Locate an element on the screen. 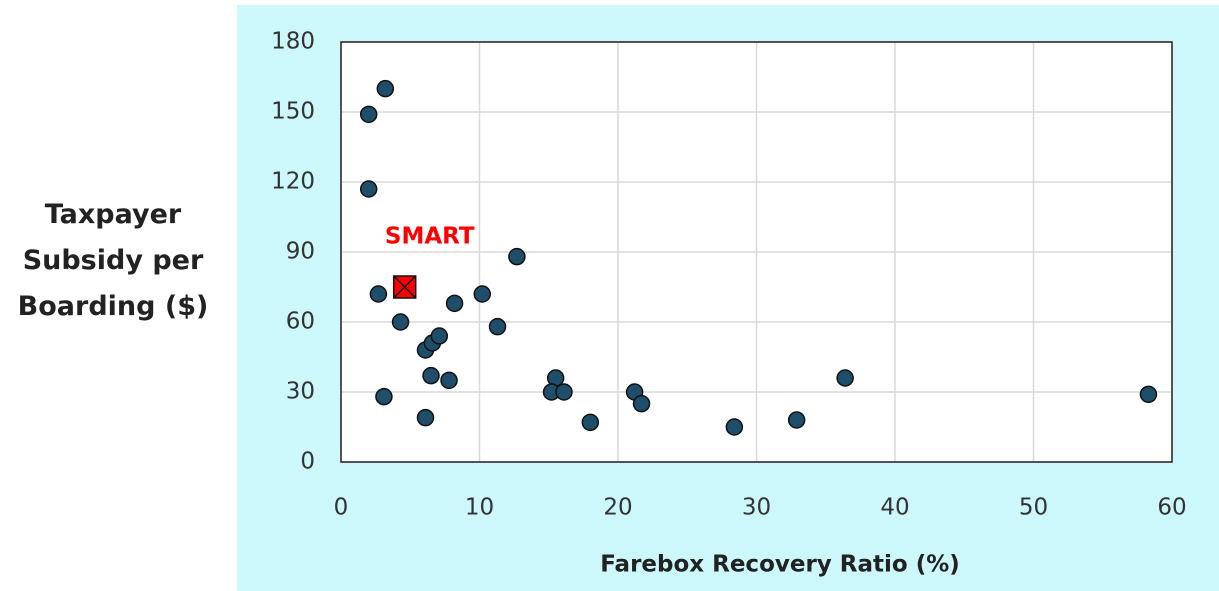  x-tick-label: 60 is located at coordinates (1171, 508).